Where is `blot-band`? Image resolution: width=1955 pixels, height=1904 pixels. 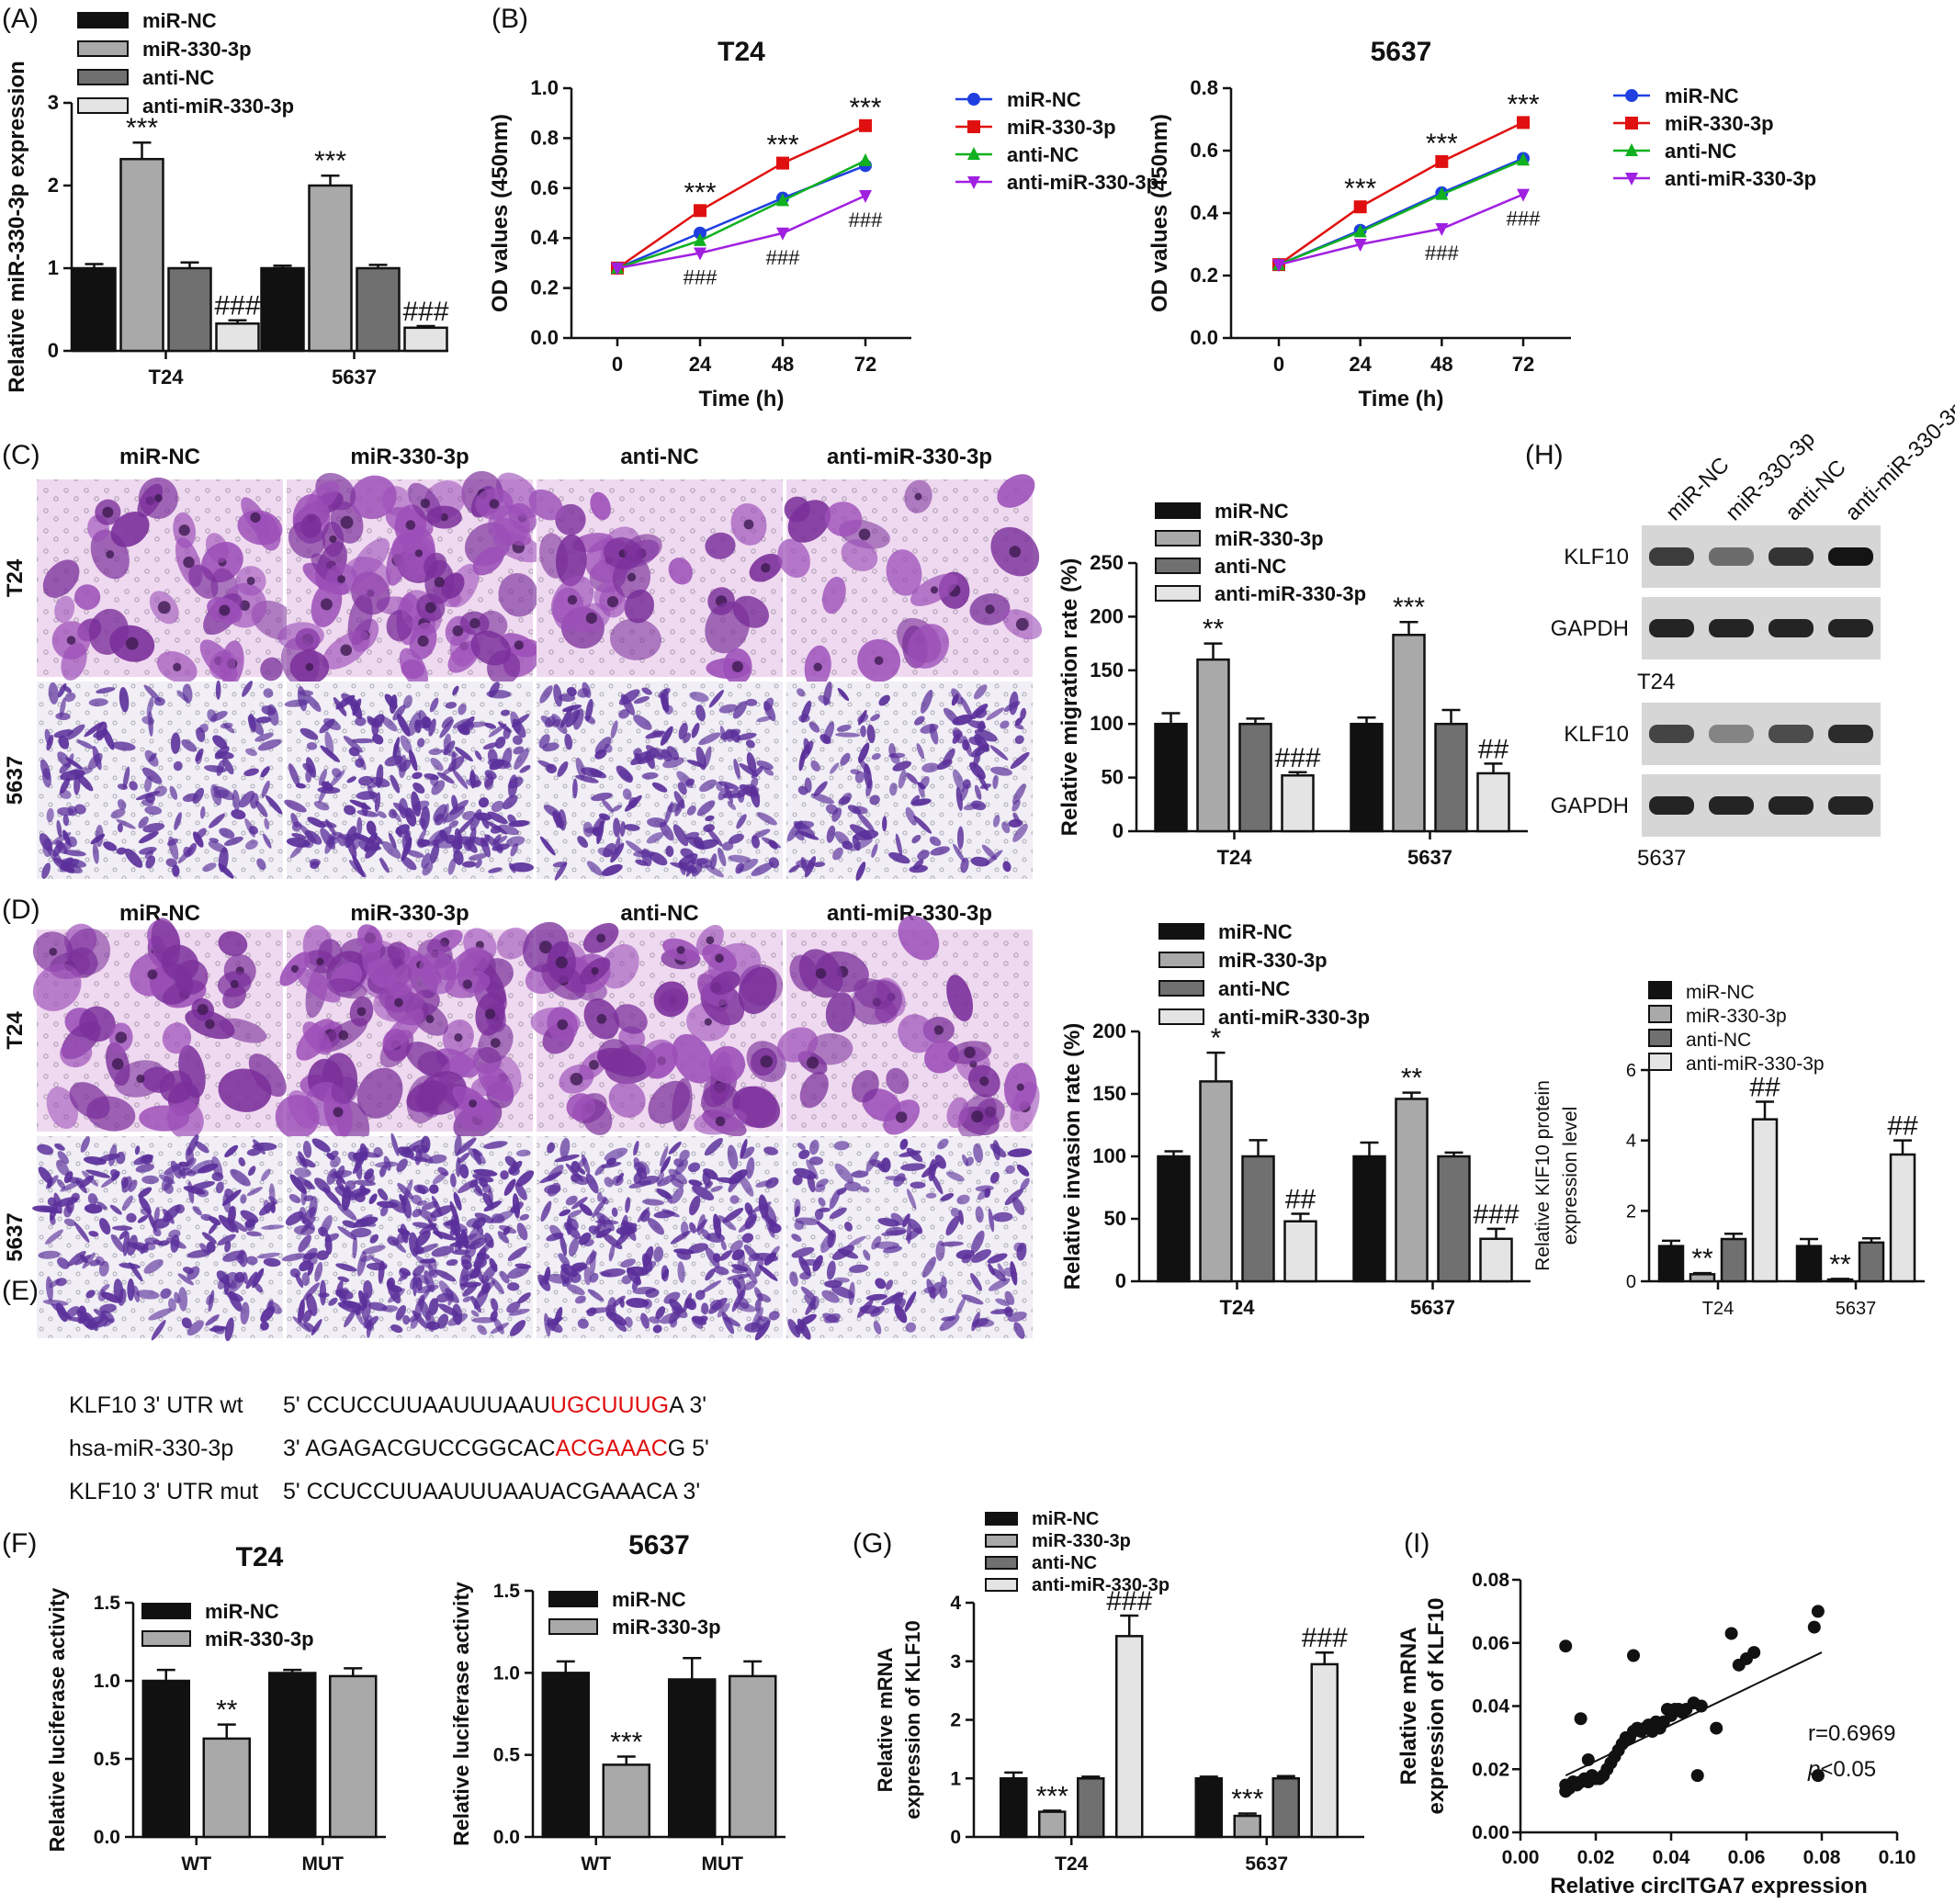 blot-band is located at coordinates (1671, 734).